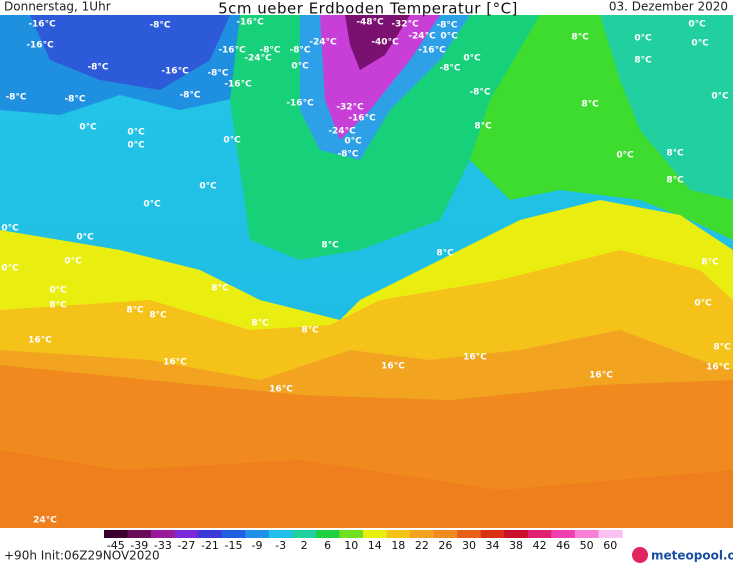  Describe the element at coordinates (45, 521) in the screenshot. I see `contour-label: 24°C` at that location.